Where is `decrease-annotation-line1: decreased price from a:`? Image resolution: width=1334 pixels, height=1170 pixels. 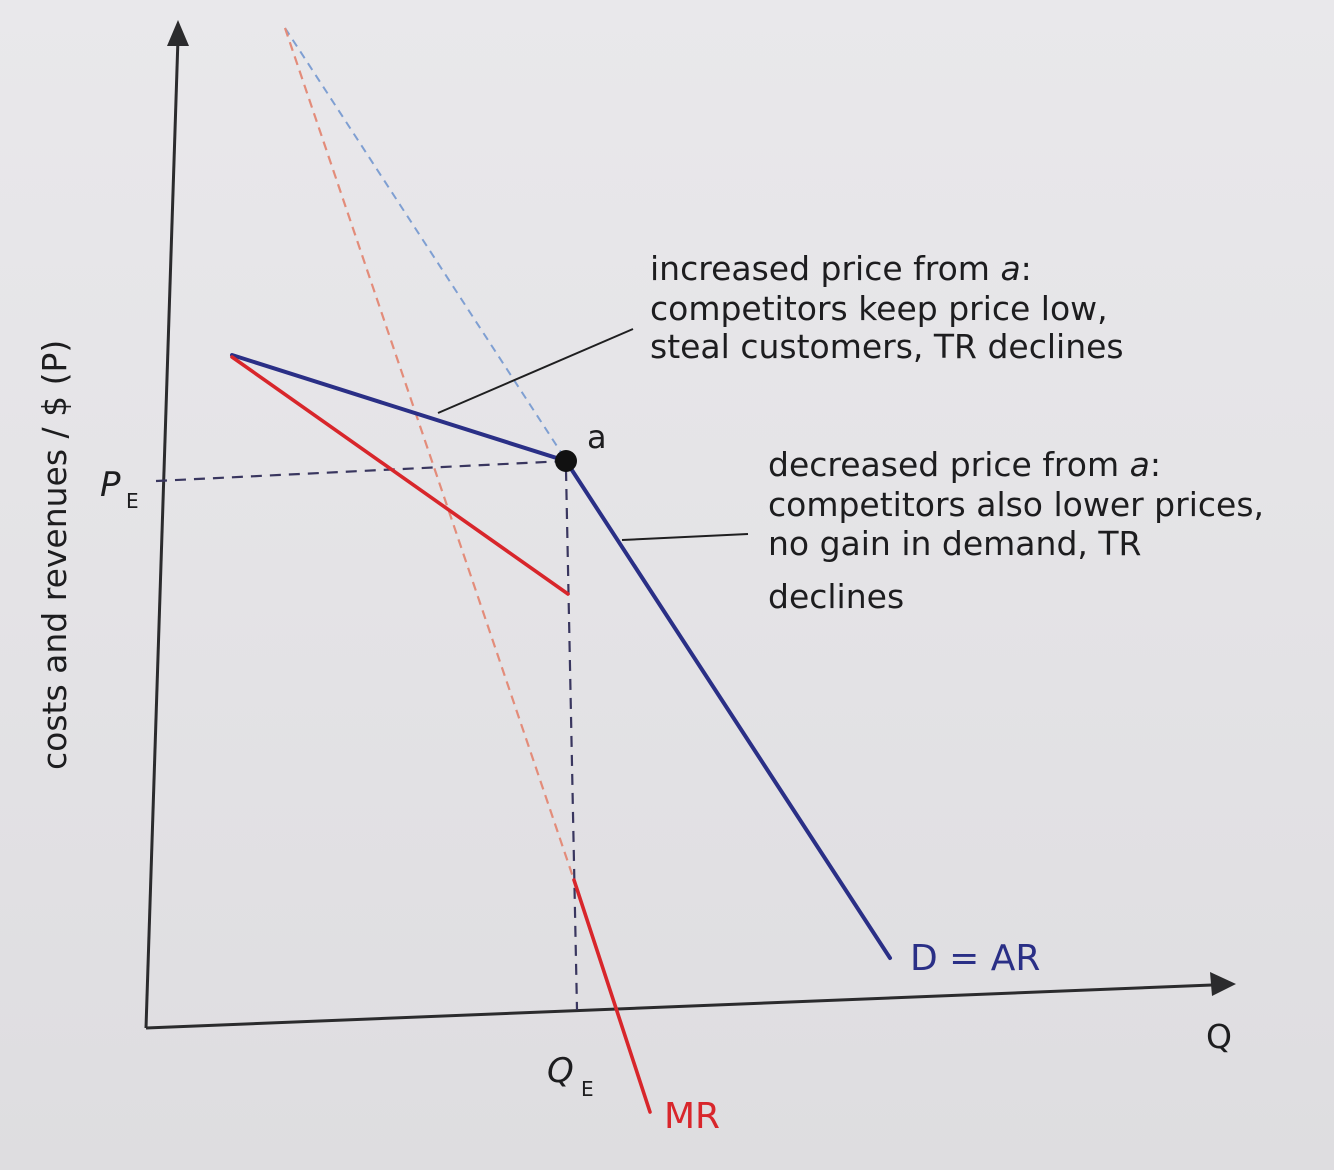
decrease-annotation-line1: decreased price from a: is located at coordinates (964, 464).